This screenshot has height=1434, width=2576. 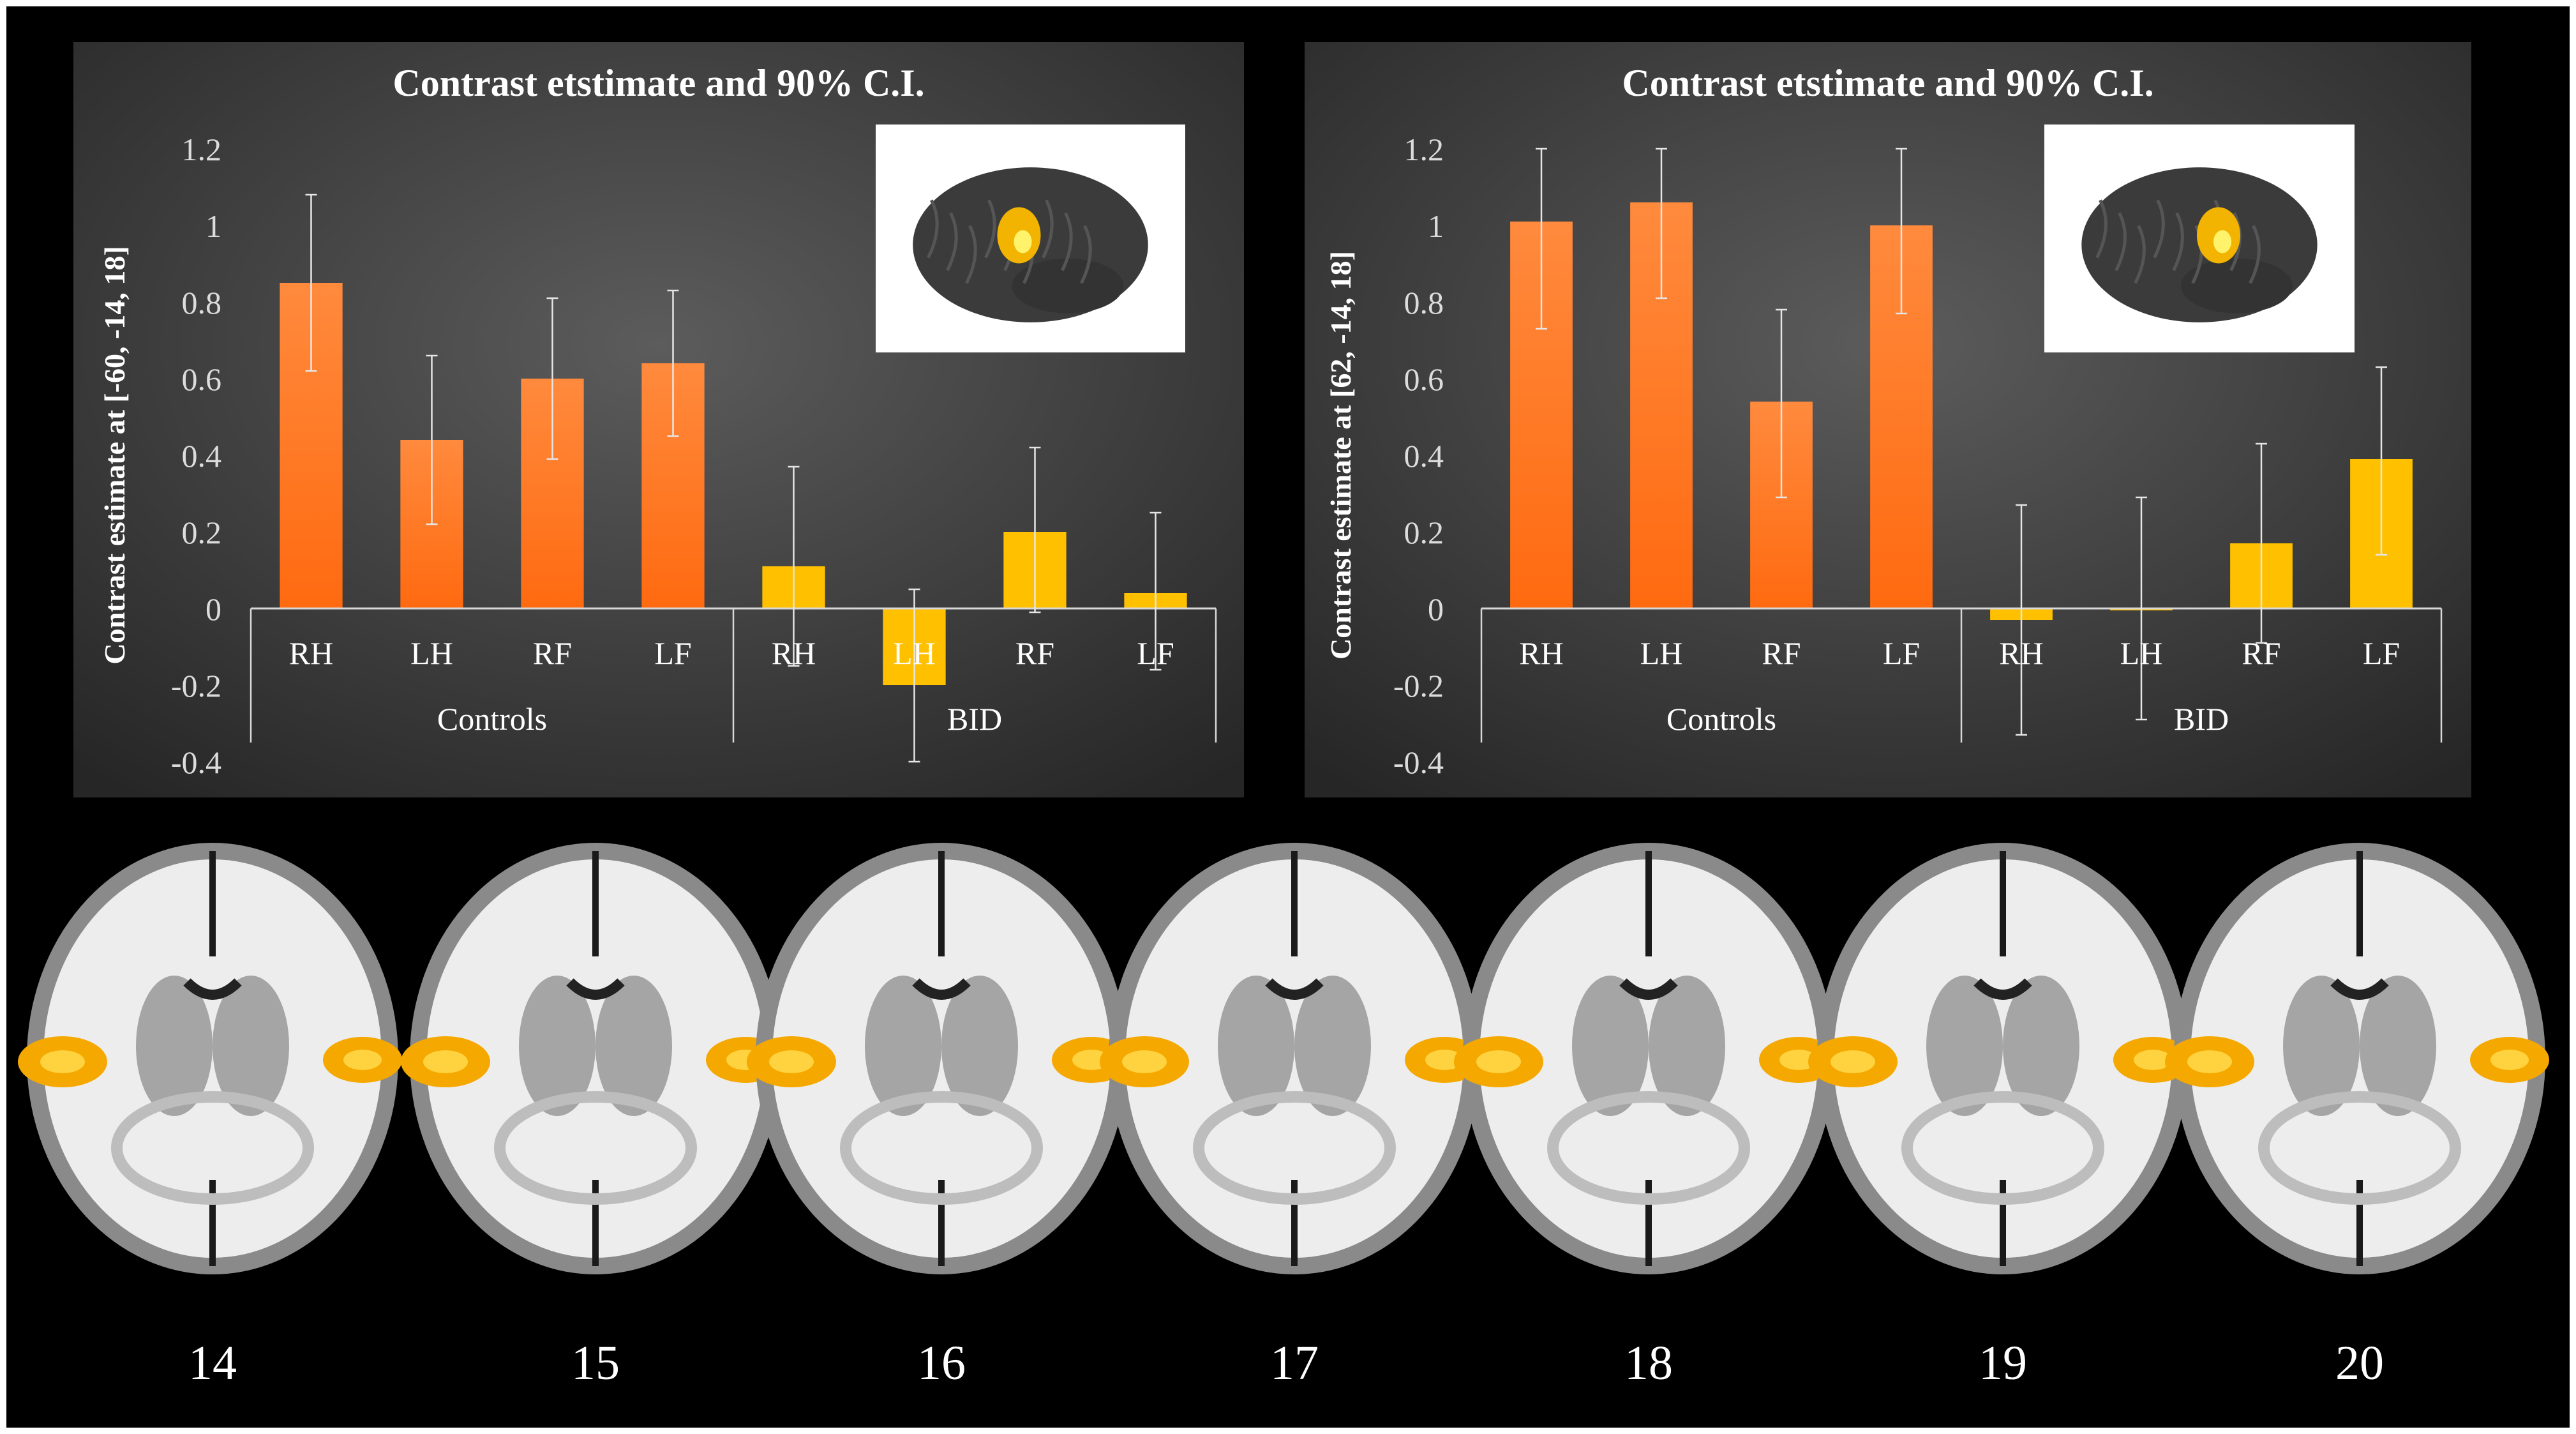 I want to click on activation-peak, so click(x=2222, y=241).